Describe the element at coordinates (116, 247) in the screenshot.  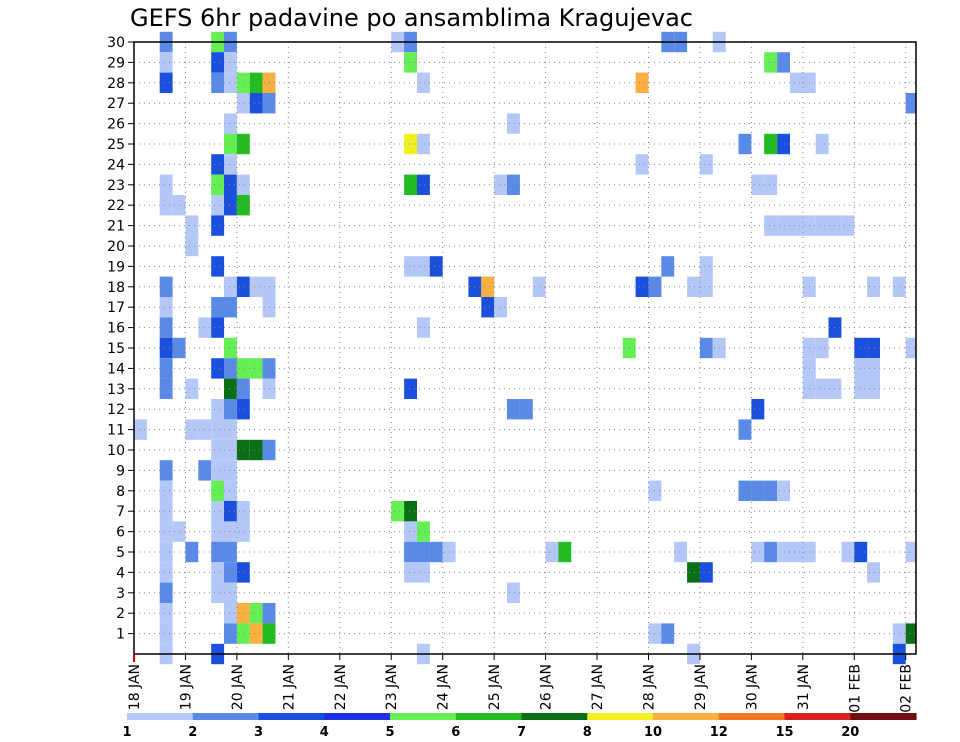
I see `y-tick-label: 20` at that location.